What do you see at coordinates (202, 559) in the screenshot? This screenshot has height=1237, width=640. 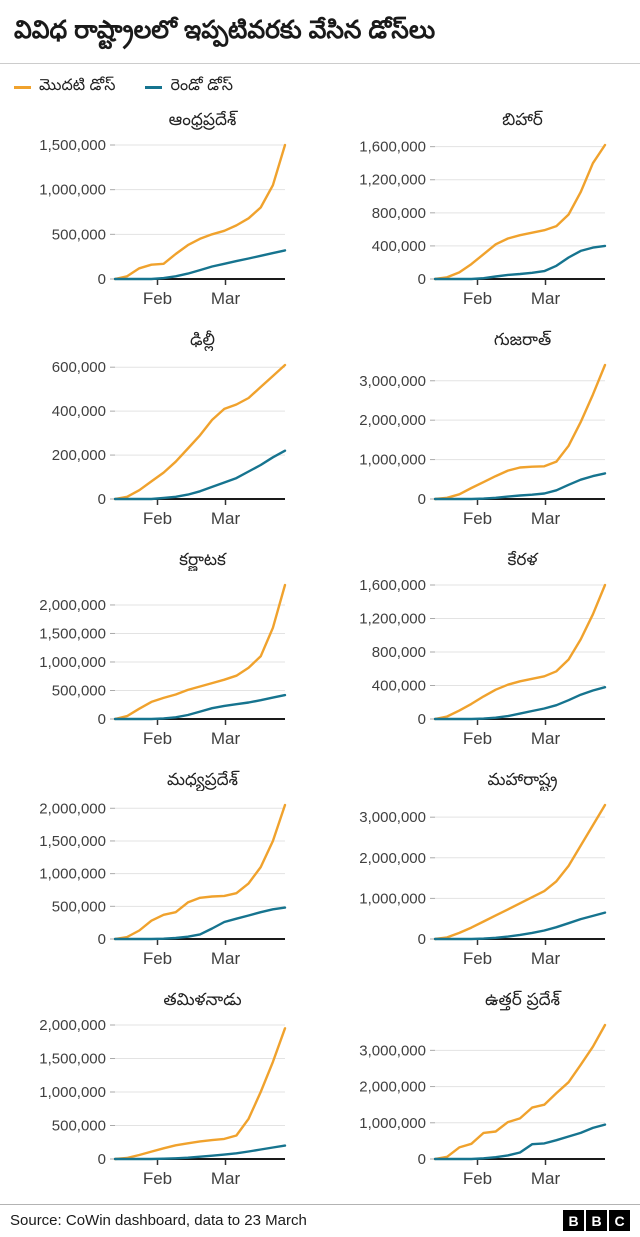 I see `chart-title: కర్ణాటక` at bounding box center [202, 559].